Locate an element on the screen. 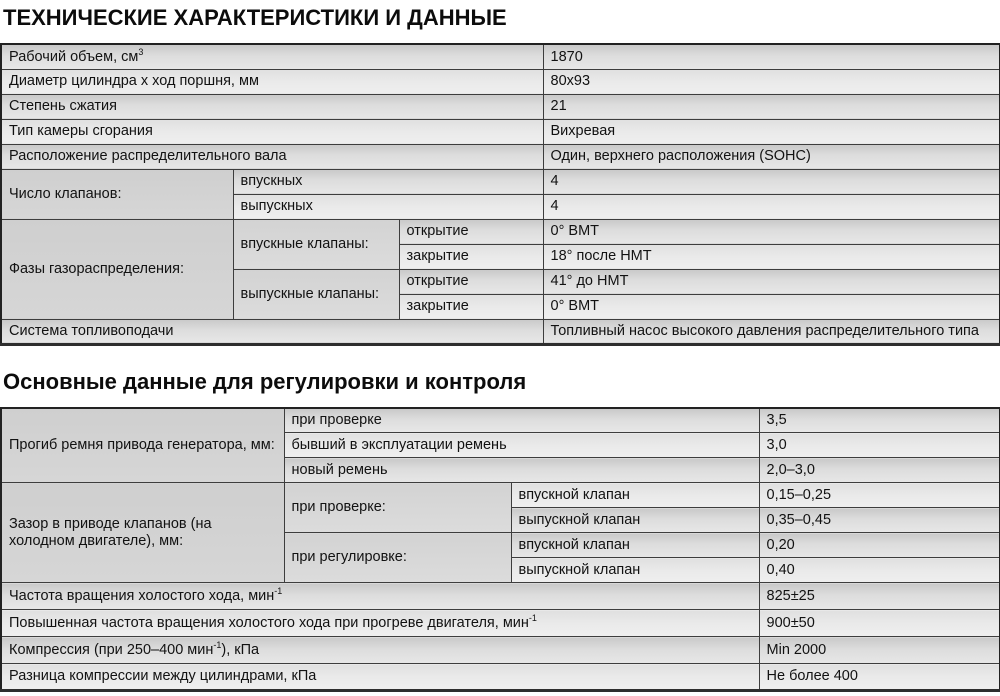 Image resolution: width=1000 pixels, height=696 pixels. row-value: 0,40 is located at coordinates (879, 570).